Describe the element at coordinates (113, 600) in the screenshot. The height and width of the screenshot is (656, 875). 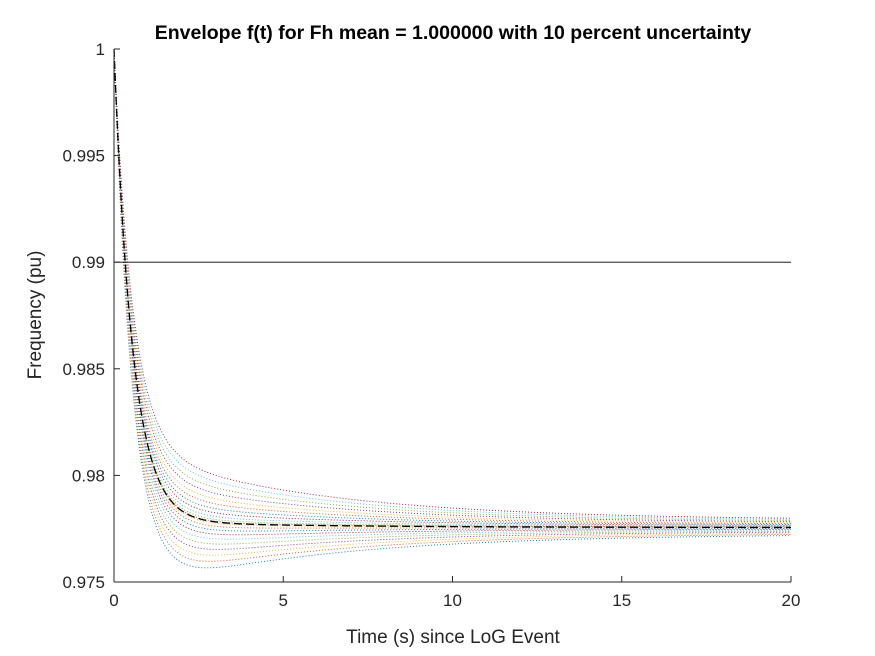
I see `x-tick-label: 0` at that location.